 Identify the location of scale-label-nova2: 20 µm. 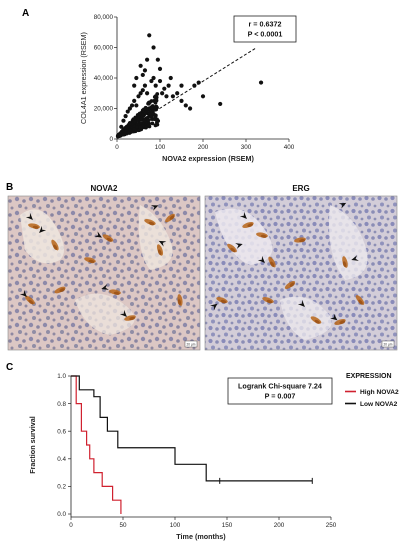
(191, 344).